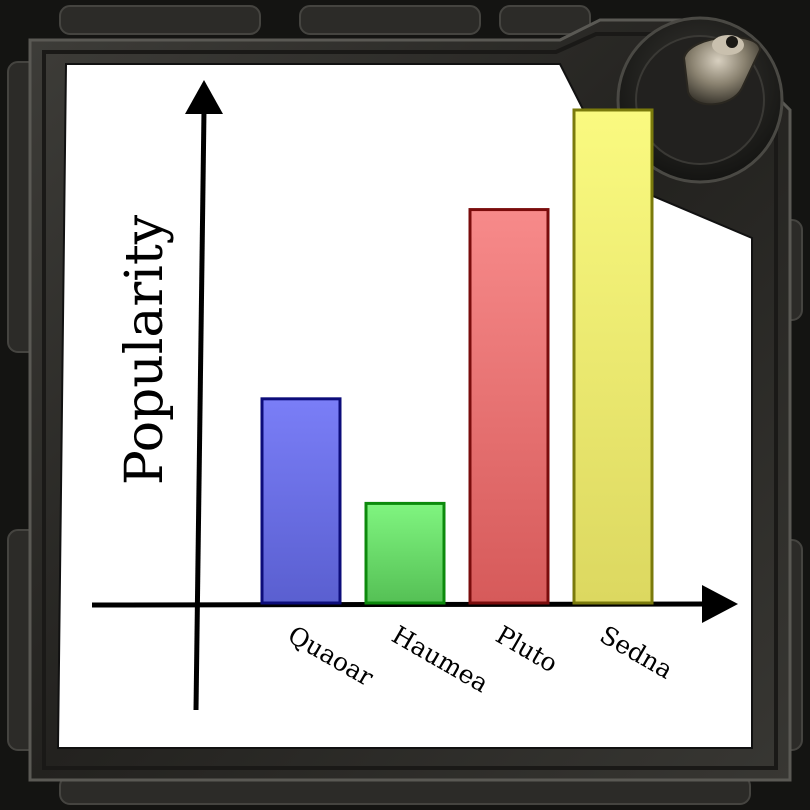 Image resolution: width=810 pixels, height=810 pixels. What do you see at coordinates (720, 604) in the screenshot?
I see `x-axis-arrow-icon` at bounding box center [720, 604].